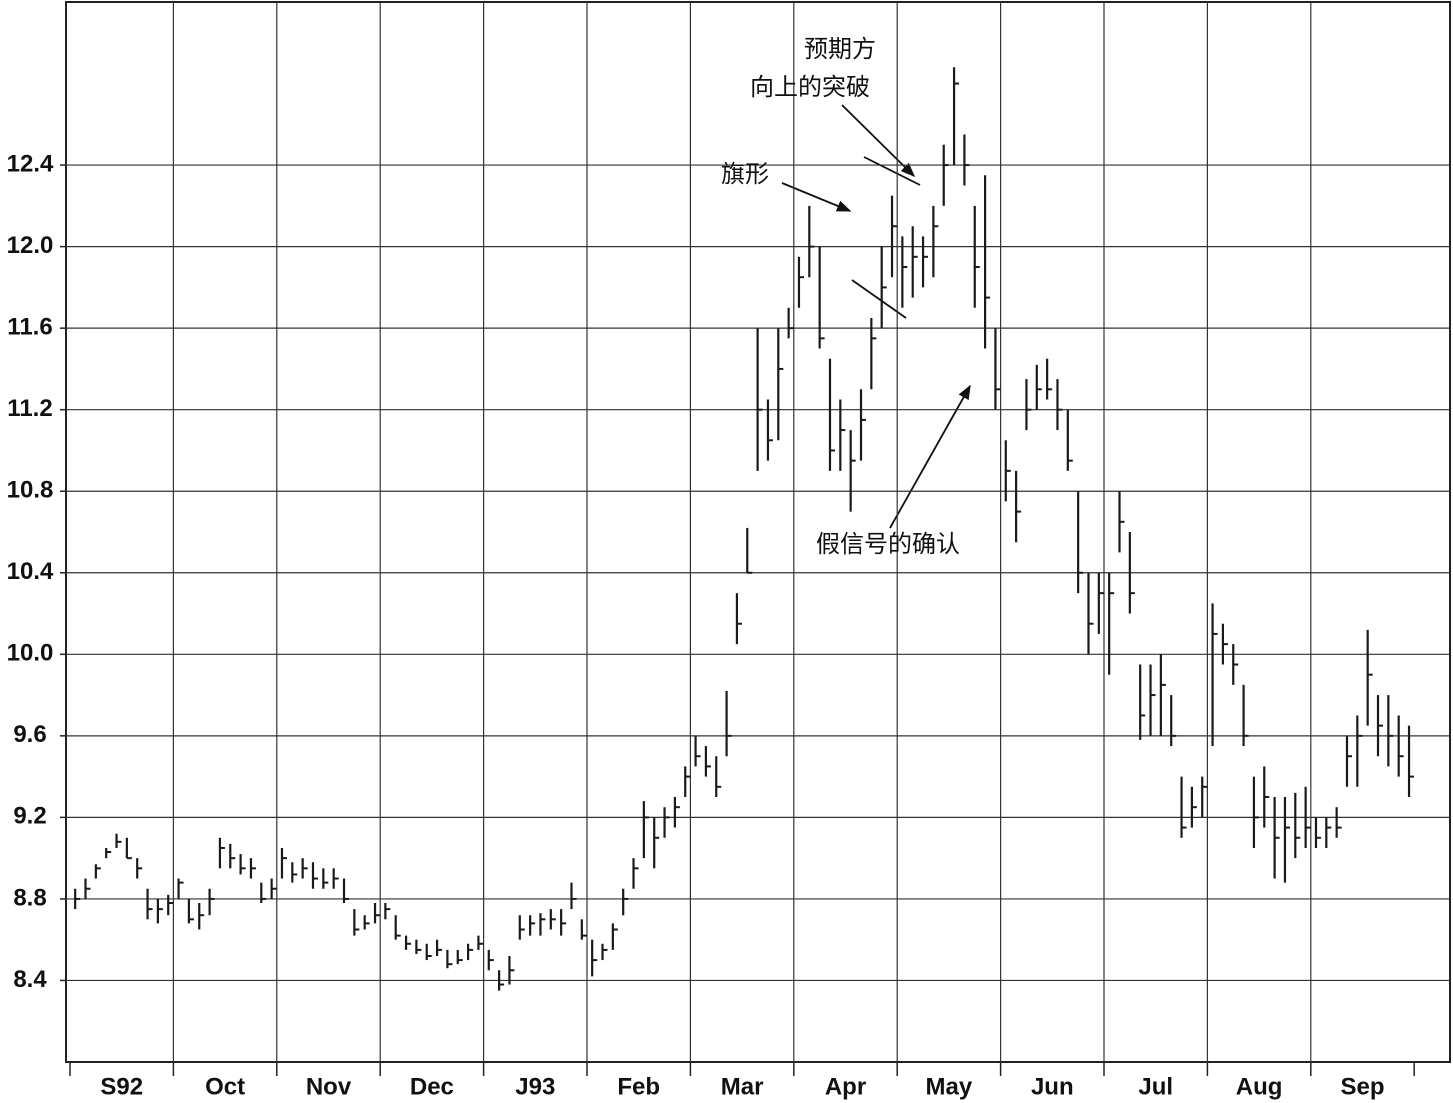 The image size is (1453, 1103). Describe the element at coordinates (742, 1086) in the screenshot. I see `x-tick-label: Mar` at that location.